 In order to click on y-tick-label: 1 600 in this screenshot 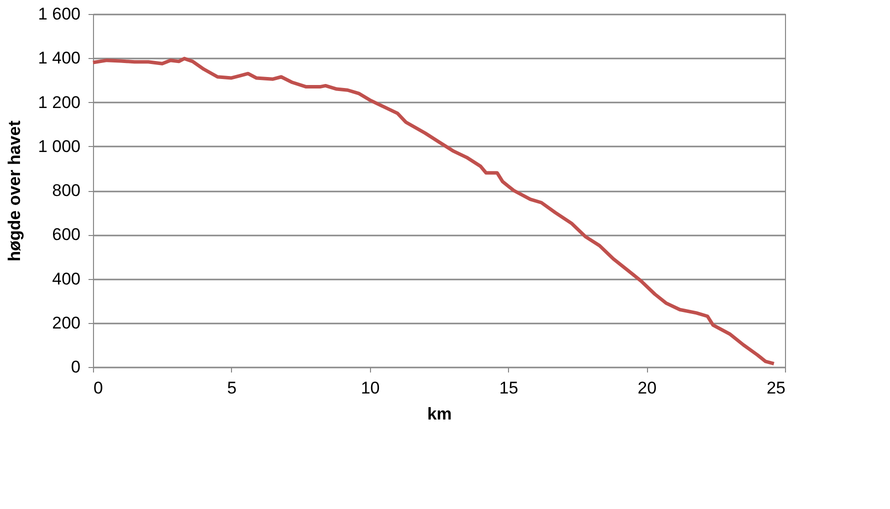, I will do `click(59, 14)`.